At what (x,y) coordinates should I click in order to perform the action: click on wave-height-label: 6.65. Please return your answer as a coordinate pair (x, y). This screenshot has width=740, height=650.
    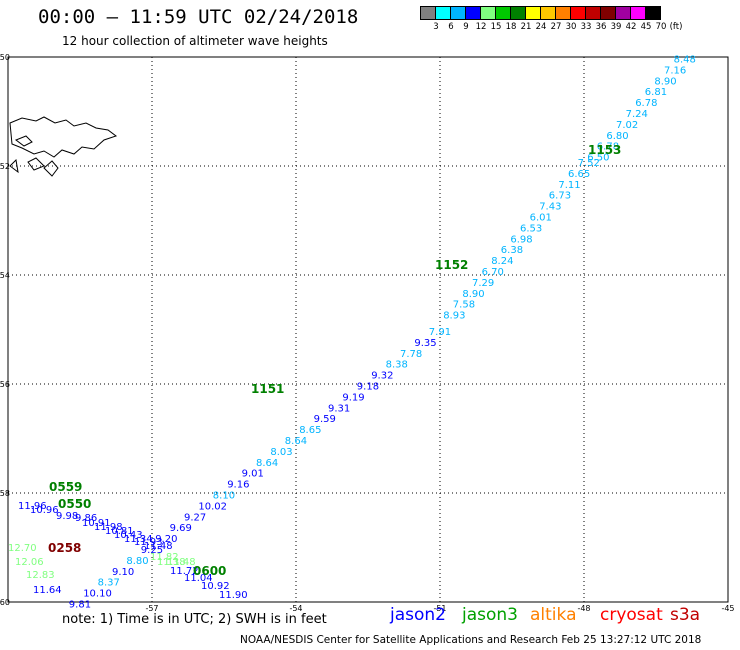
    Looking at the image, I should click on (579, 174).